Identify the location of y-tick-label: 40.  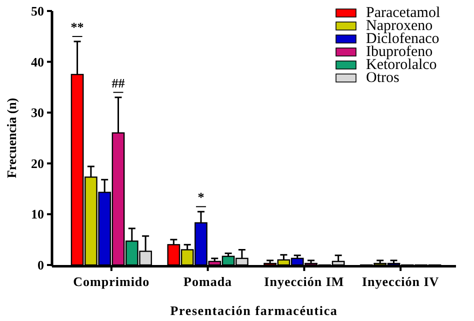
(37, 62).